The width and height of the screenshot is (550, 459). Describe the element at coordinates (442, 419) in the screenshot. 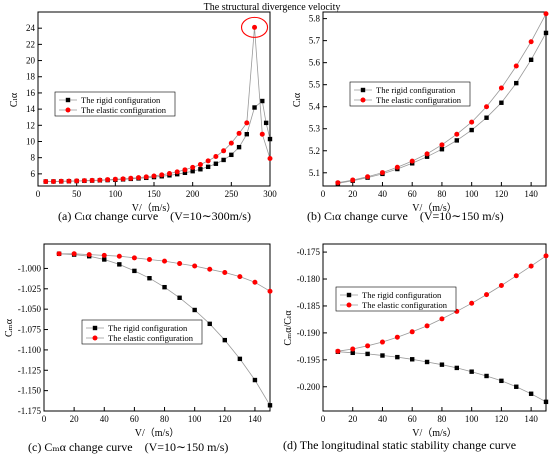

I see `x-tick-label: 80` at that location.